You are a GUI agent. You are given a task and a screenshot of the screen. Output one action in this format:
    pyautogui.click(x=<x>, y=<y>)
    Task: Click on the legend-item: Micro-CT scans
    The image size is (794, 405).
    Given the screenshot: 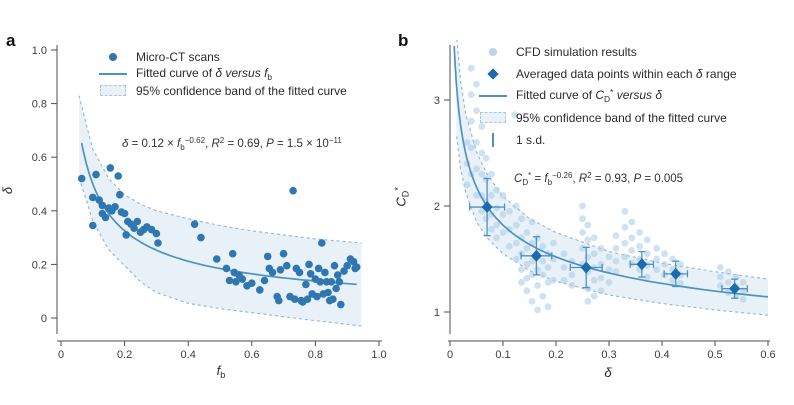 What is the action you would take?
    pyautogui.click(x=221, y=56)
    